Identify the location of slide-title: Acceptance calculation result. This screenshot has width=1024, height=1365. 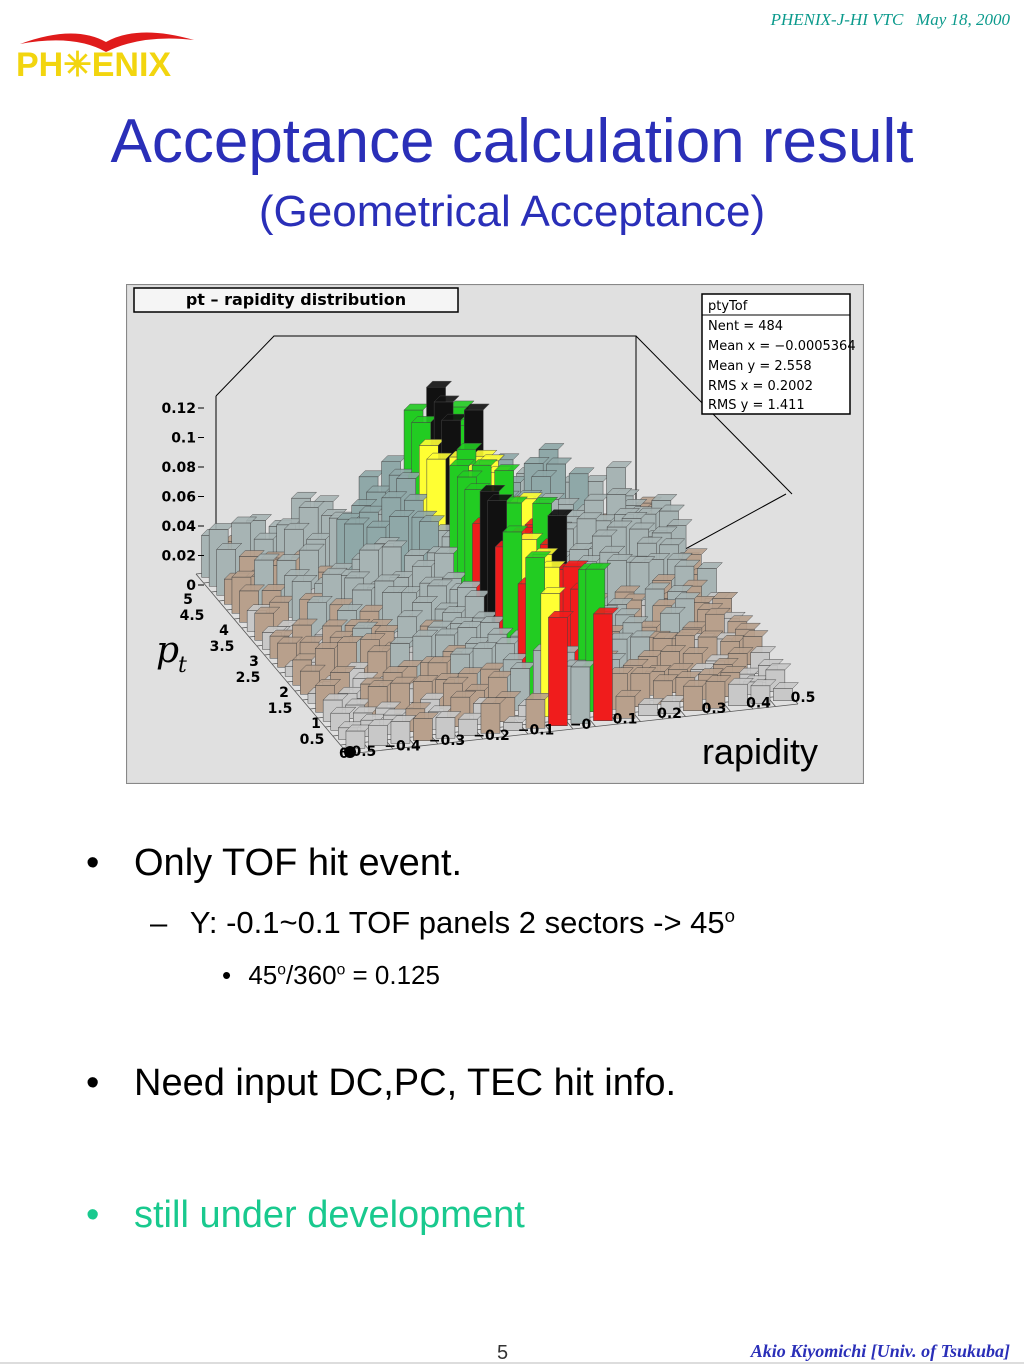
(512, 141).